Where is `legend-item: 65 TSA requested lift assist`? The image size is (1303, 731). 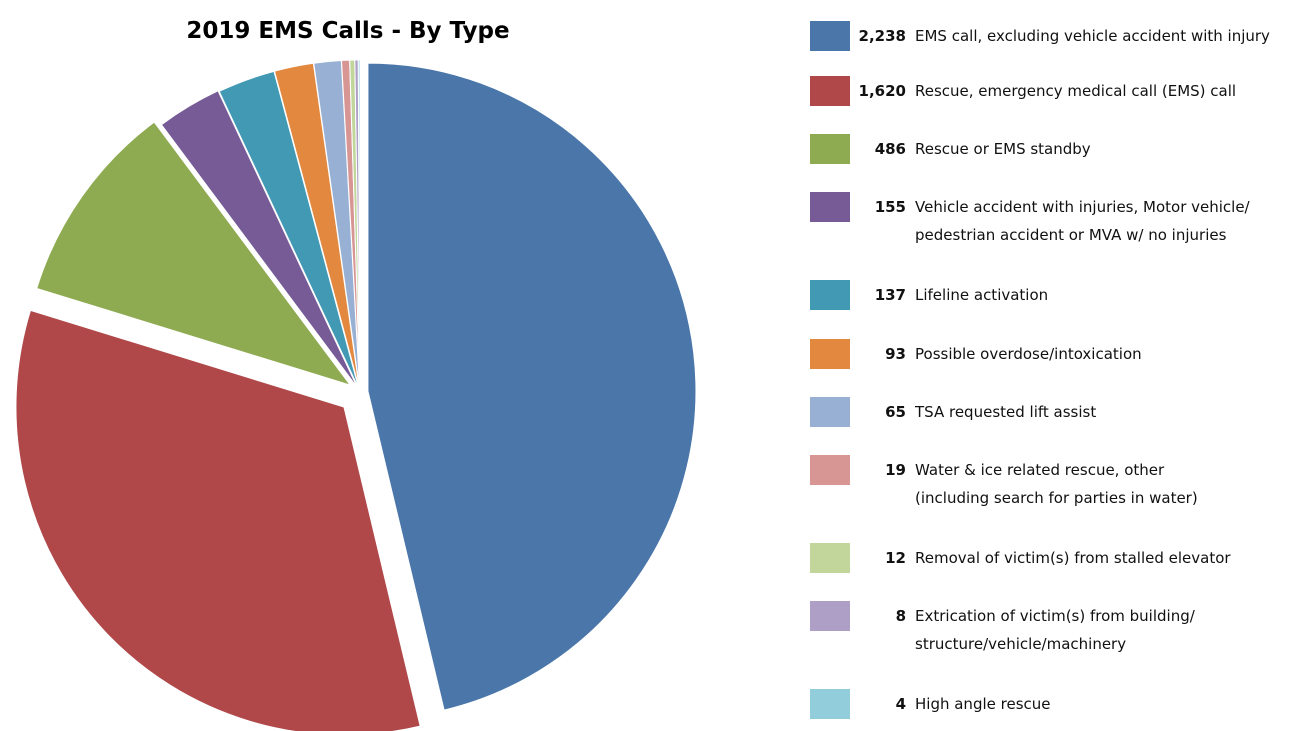 legend-item: 65 TSA requested lift assist is located at coordinates (953, 412).